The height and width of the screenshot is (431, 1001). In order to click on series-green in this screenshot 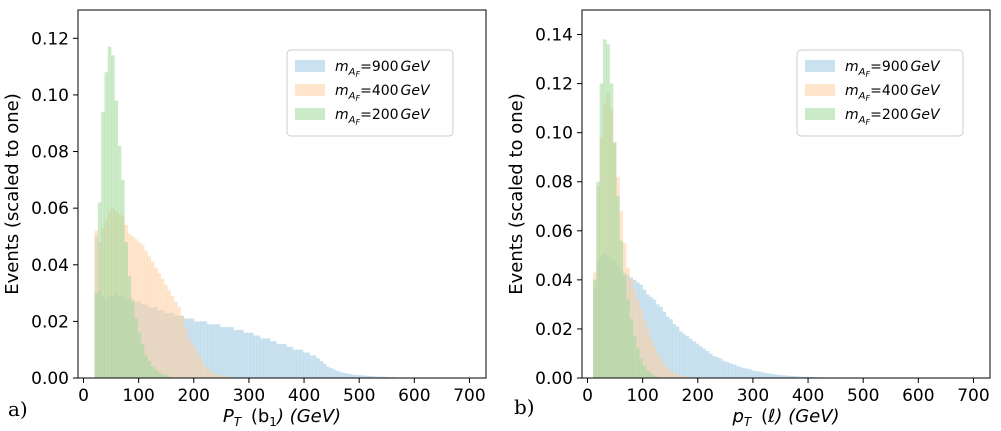, I will do `click(628, 208)`.